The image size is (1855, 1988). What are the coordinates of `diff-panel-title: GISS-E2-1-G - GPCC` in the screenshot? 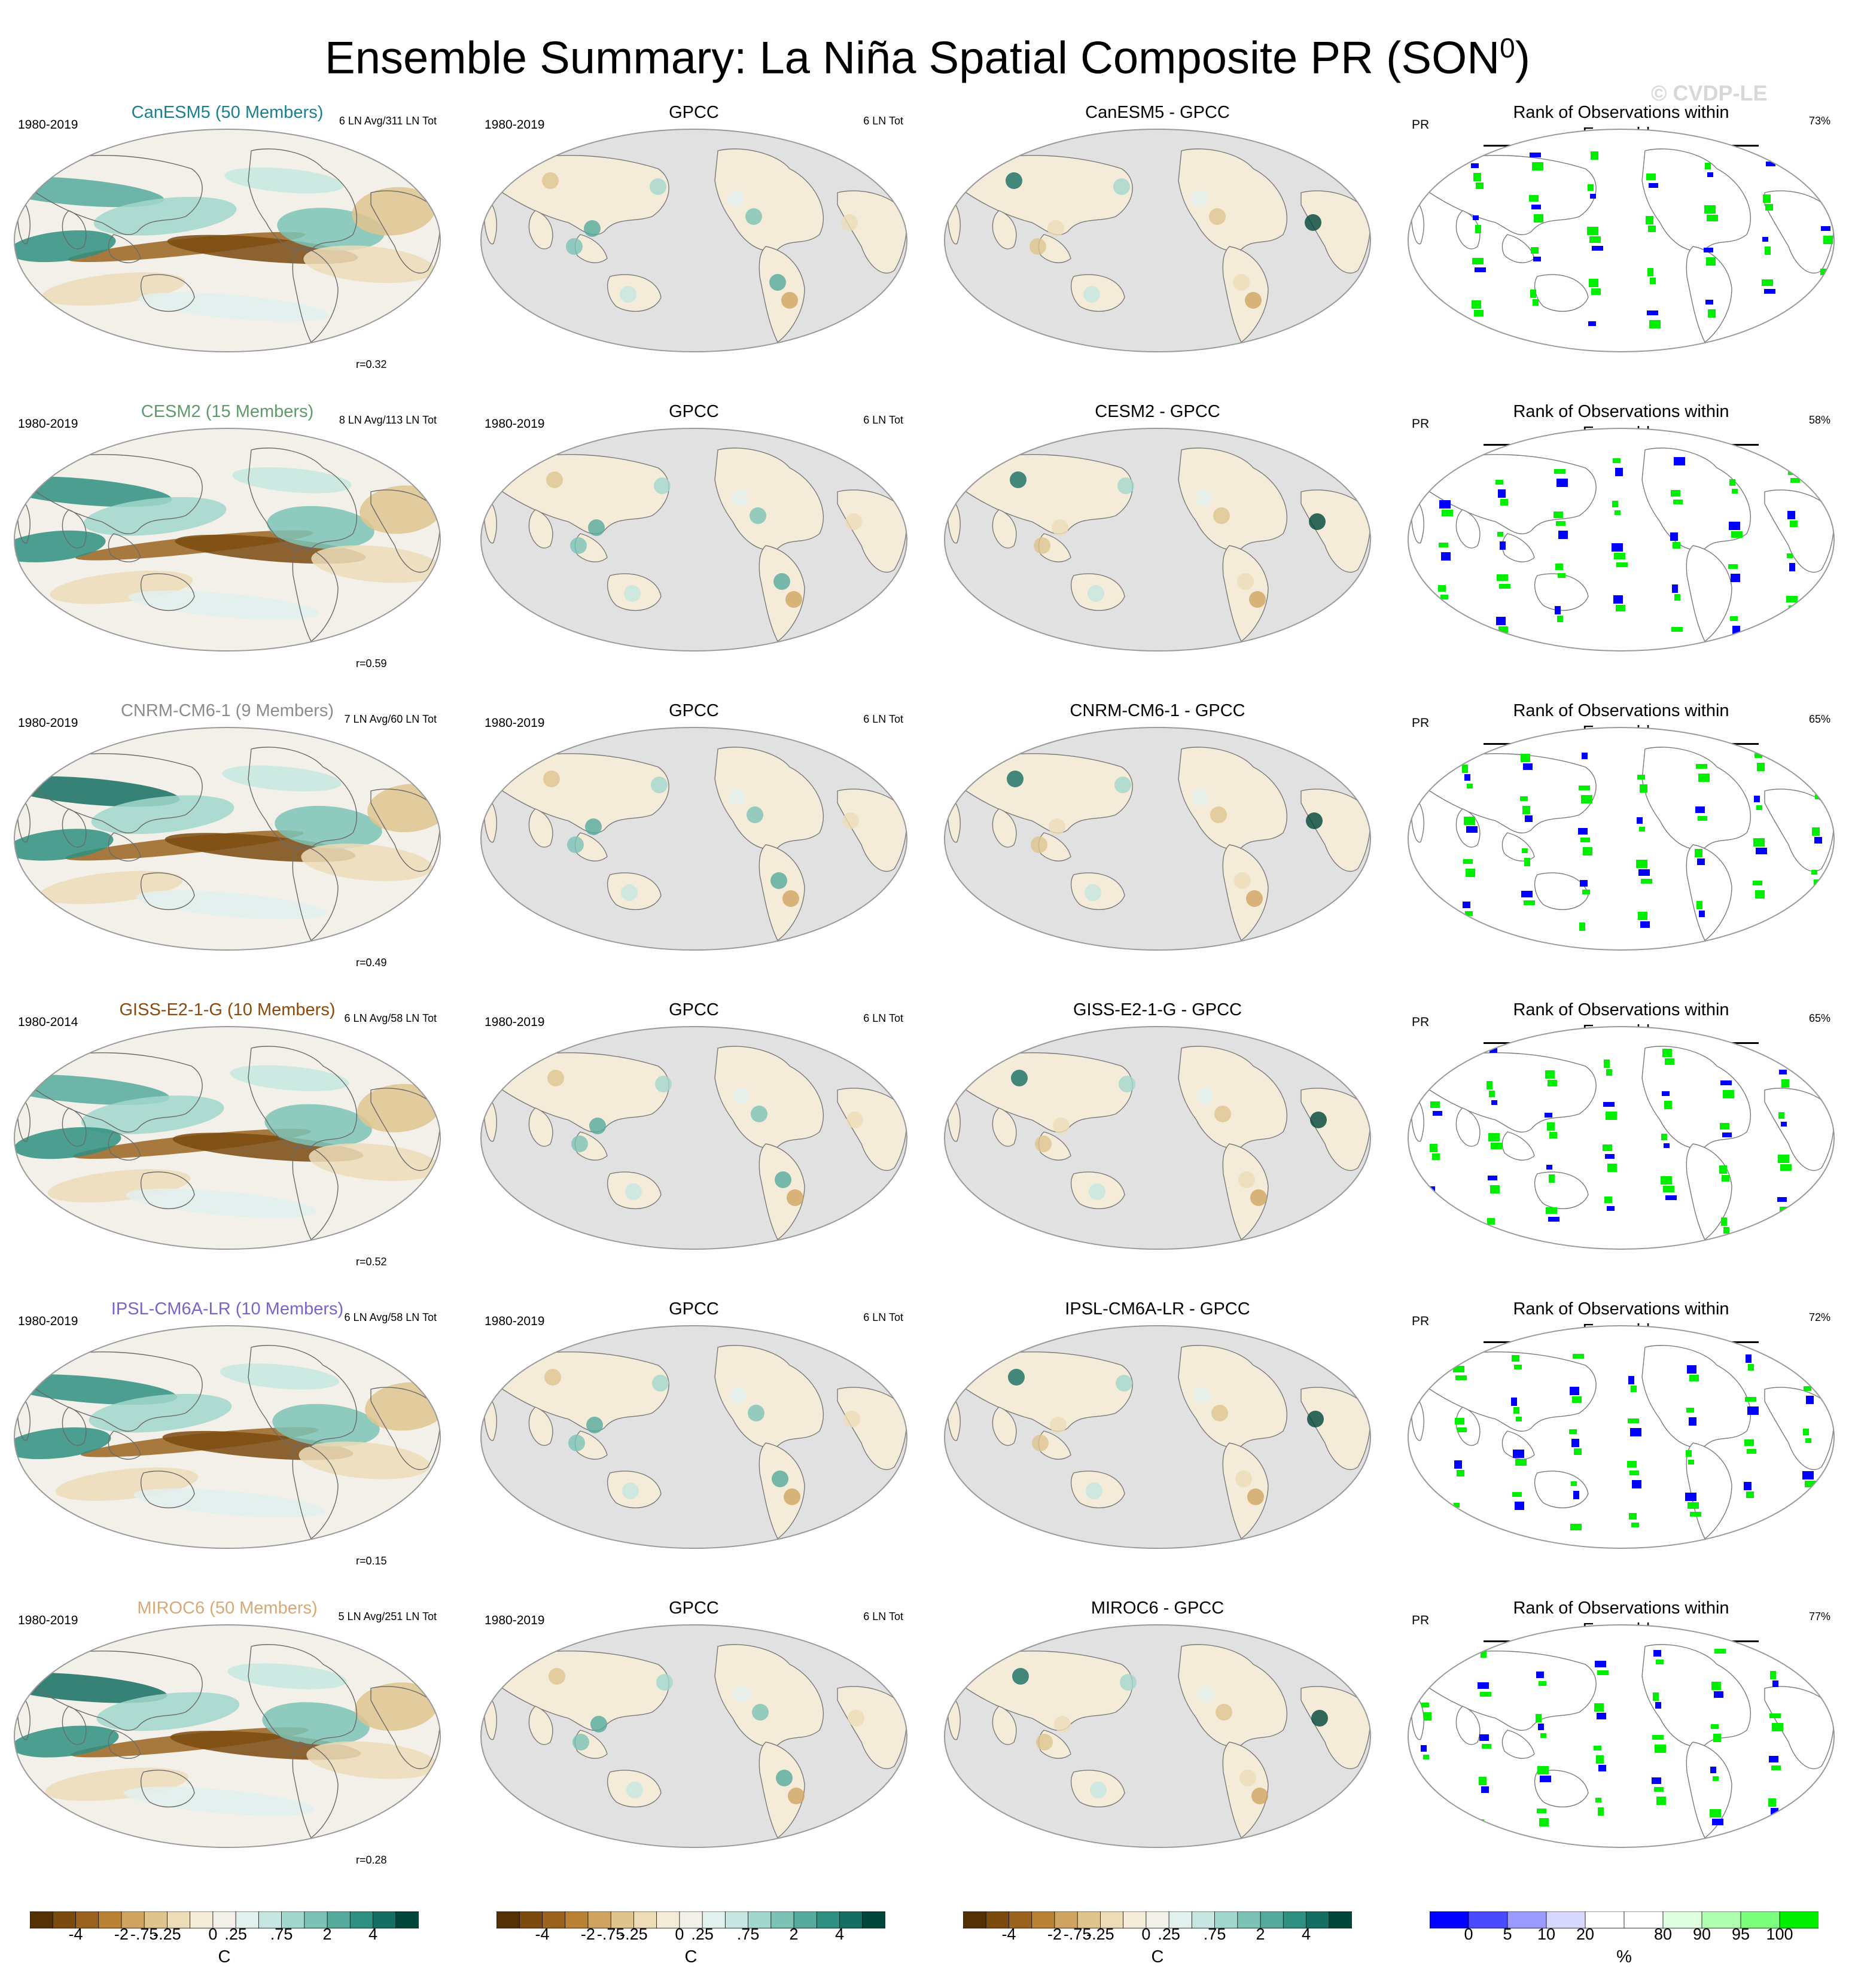 It's located at (1157, 1009).